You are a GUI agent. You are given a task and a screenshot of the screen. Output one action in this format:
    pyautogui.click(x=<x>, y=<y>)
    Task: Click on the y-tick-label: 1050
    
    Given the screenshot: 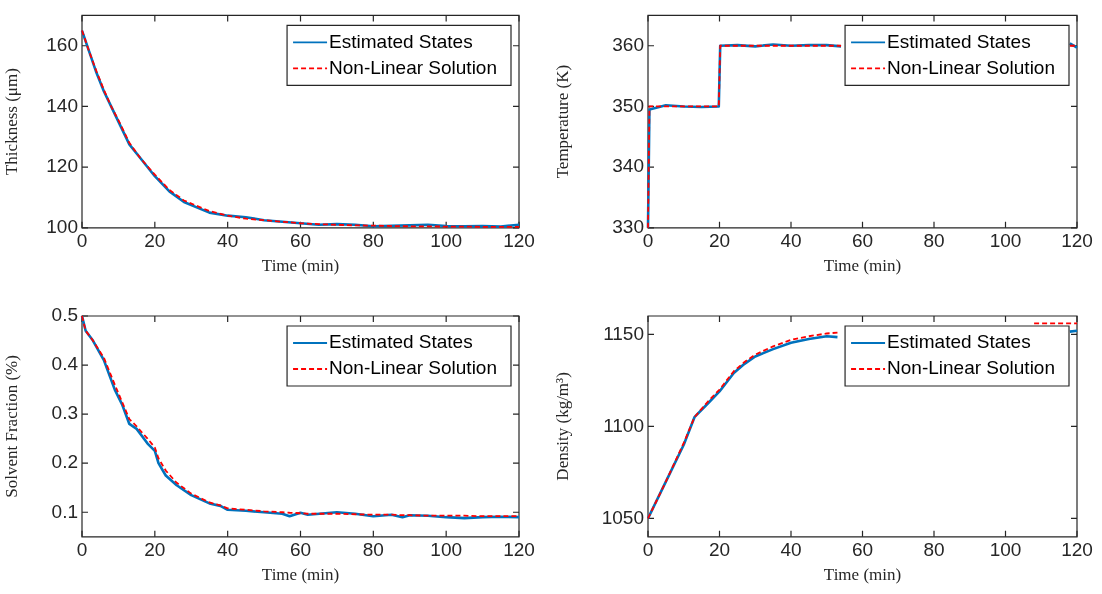 What is the action you would take?
    pyautogui.click(x=622, y=517)
    